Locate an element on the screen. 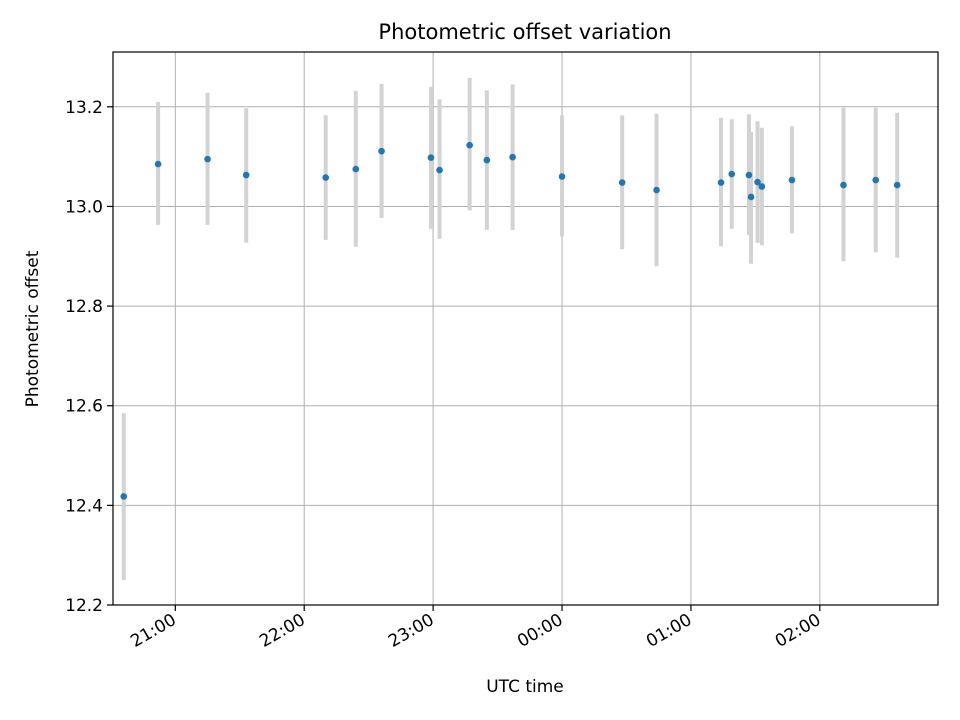 This screenshot has width=960, height=720. y-axis-label: Photometric offset is located at coordinates (33, 328).